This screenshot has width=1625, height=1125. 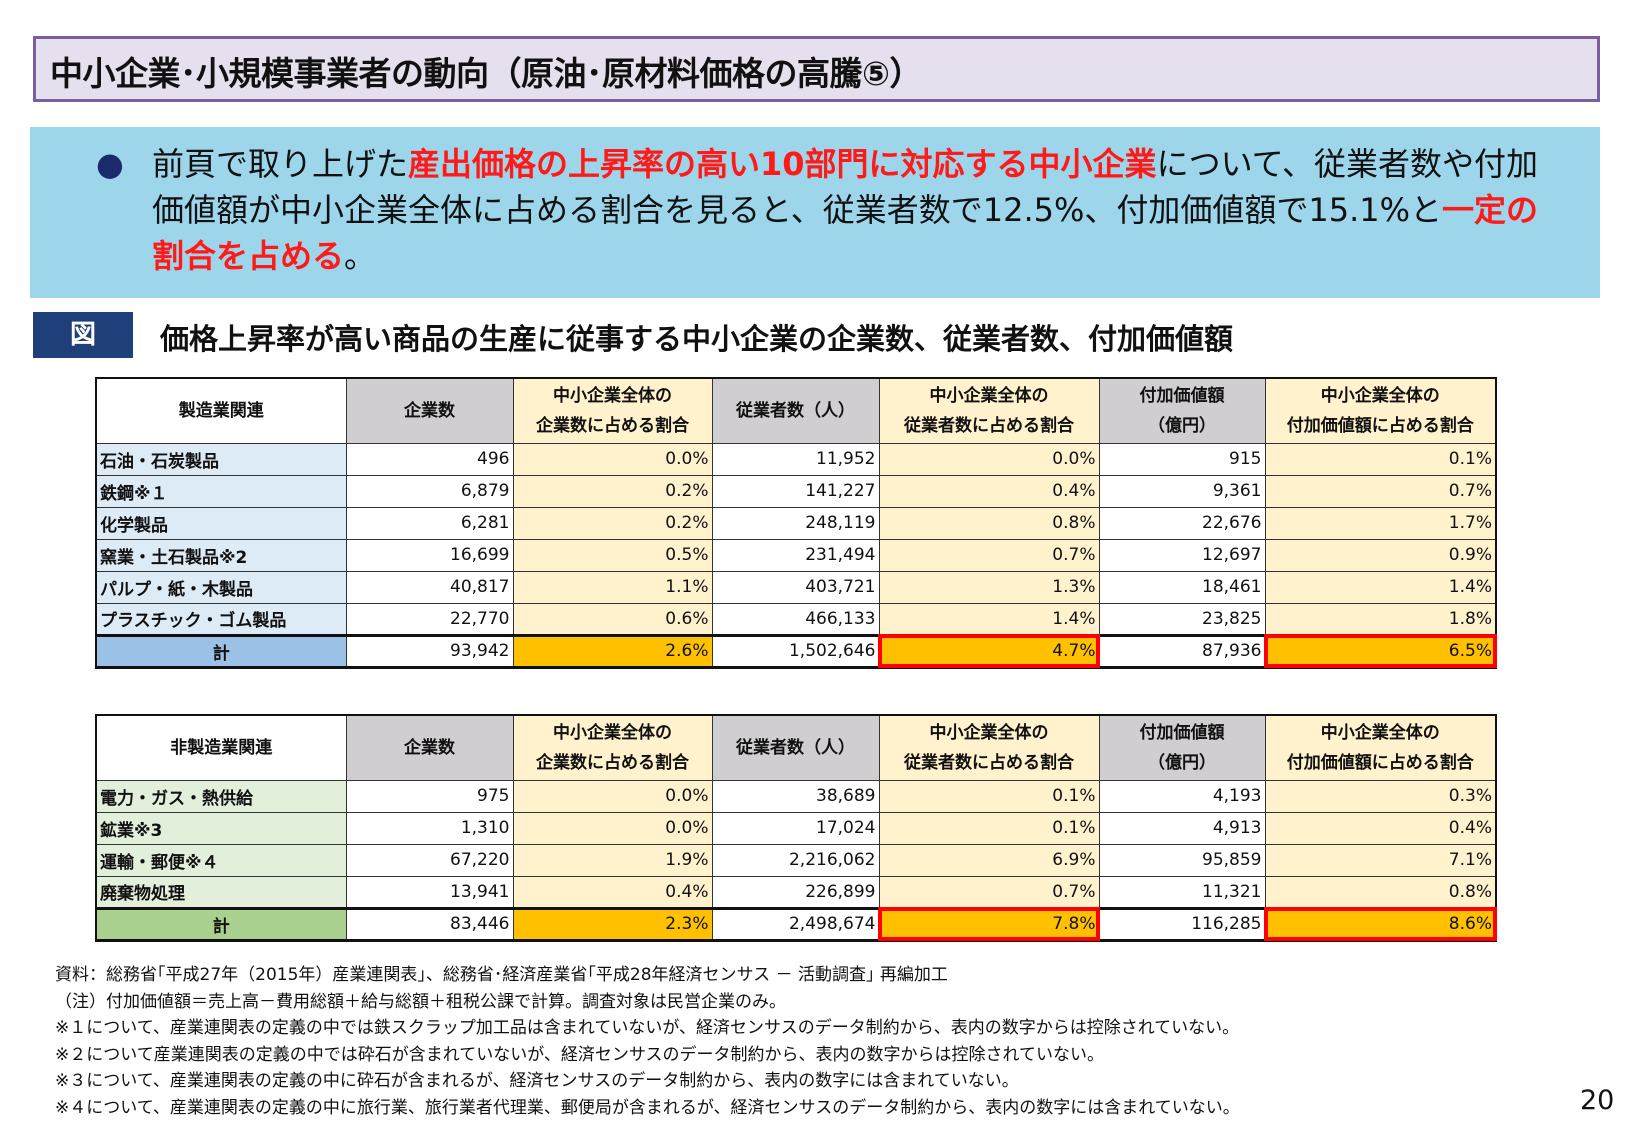 I want to click on table-cell: 403,721, so click(x=795, y=587).